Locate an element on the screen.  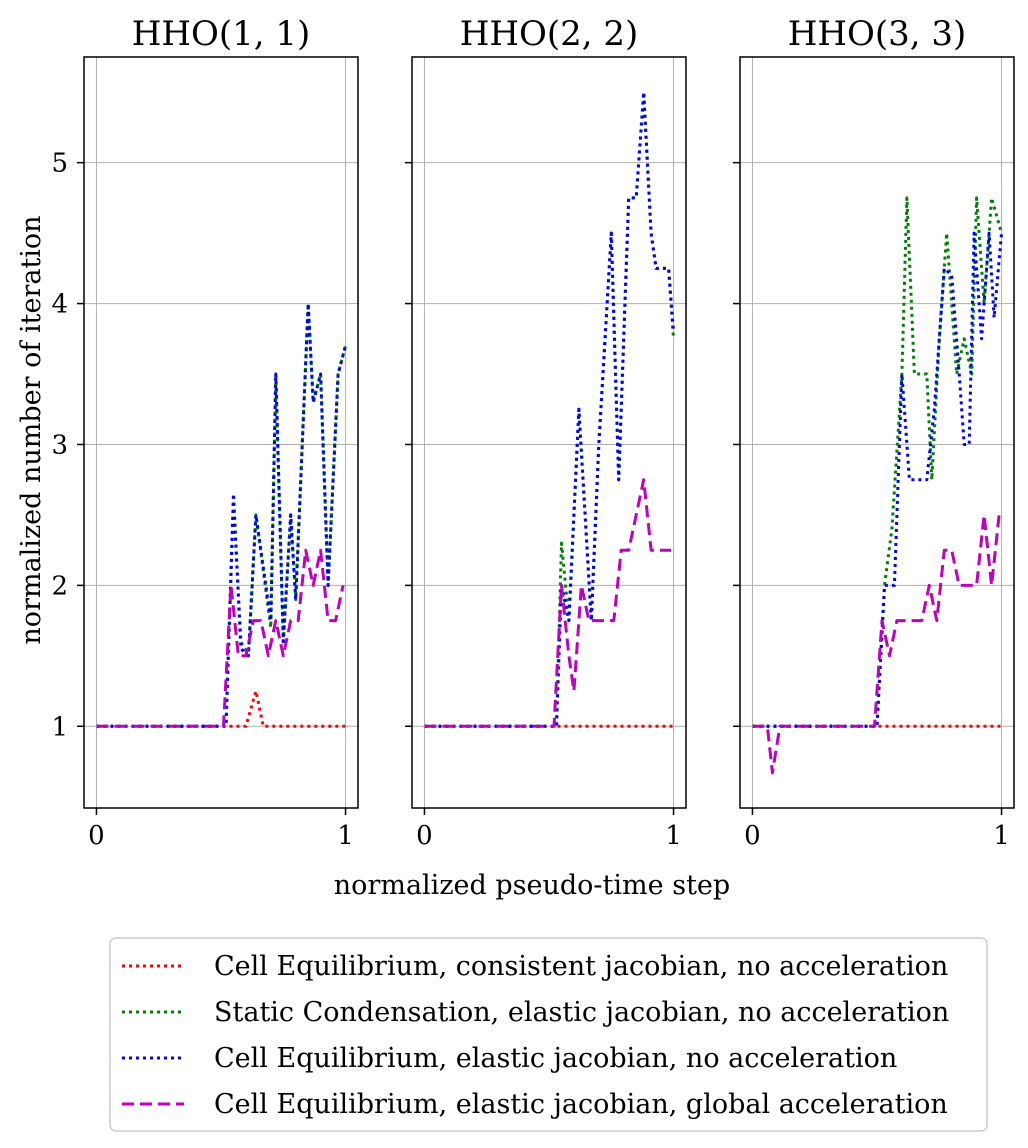
panel-title: HHO(2, 2) is located at coordinates (549, 34).